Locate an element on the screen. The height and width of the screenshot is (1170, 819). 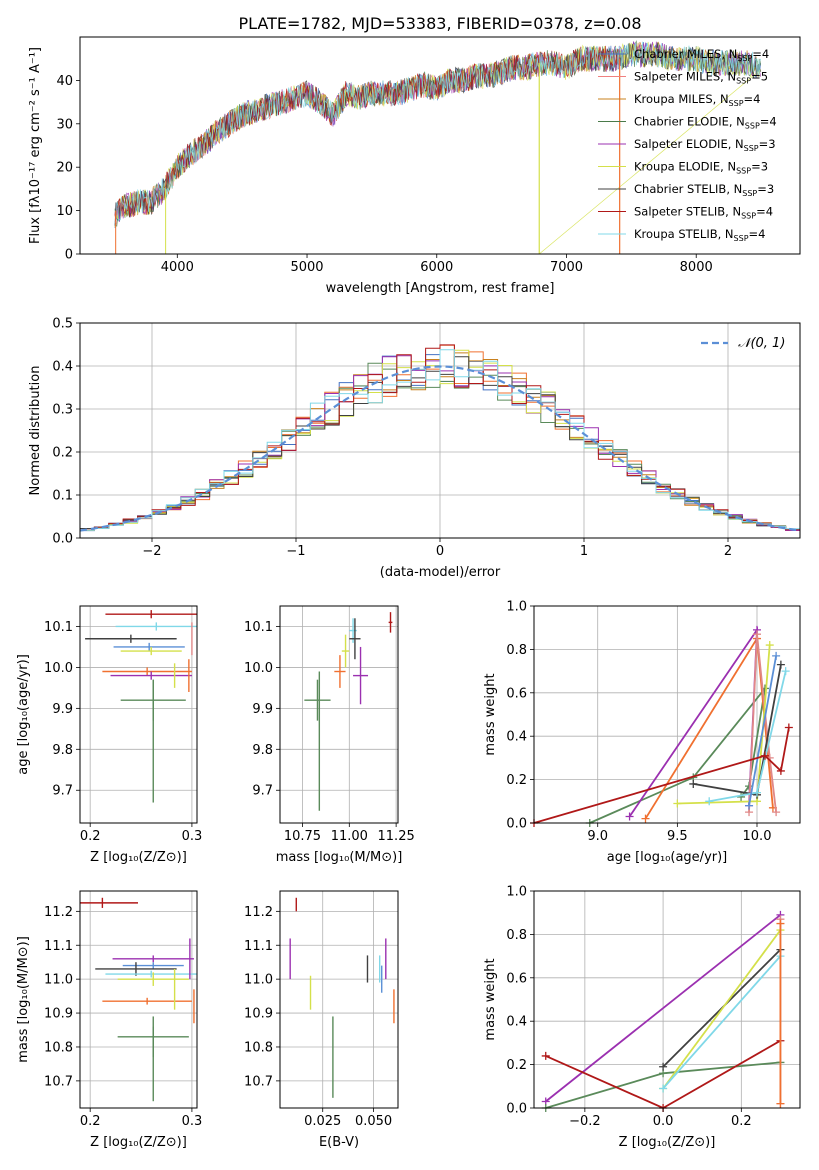
x-tick-label: 7000 is located at coordinates (566, 267).